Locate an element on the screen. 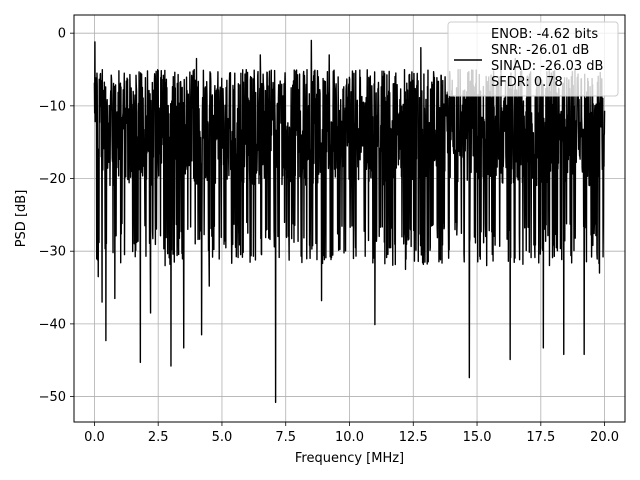 Image resolution: width=640 pixels, height=480 pixels. legend-entry-sfdr: SFDR: 0.78 is located at coordinates (527, 82).